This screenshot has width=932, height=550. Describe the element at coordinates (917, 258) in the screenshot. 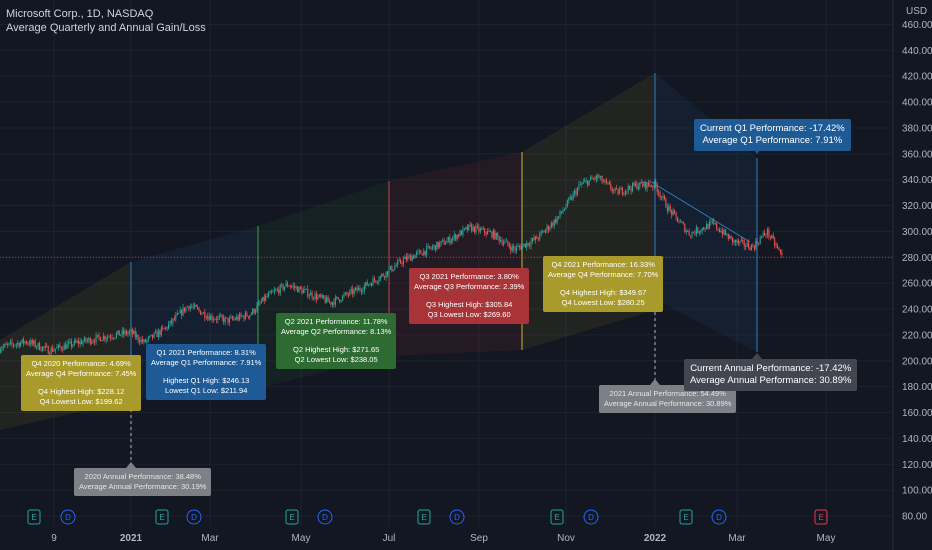

I see `y-tick-label: 280.00` at that location.